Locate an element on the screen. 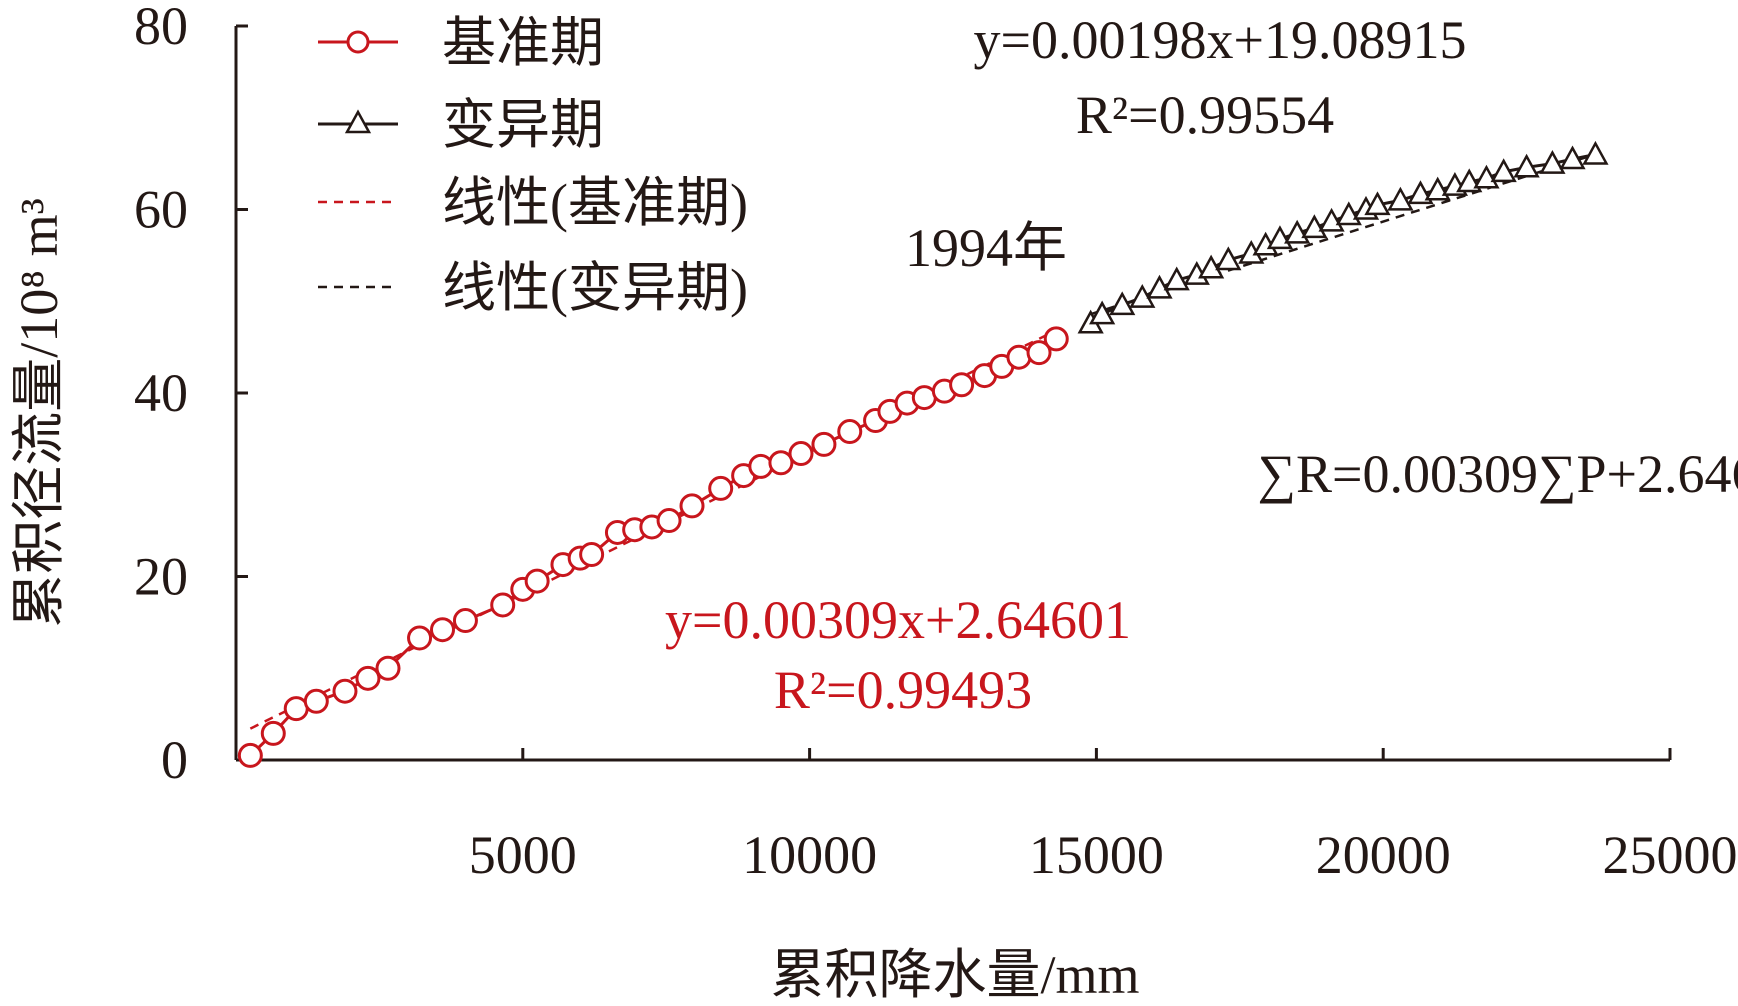  y-tick-label: 20 is located at coordinates (161, 577).